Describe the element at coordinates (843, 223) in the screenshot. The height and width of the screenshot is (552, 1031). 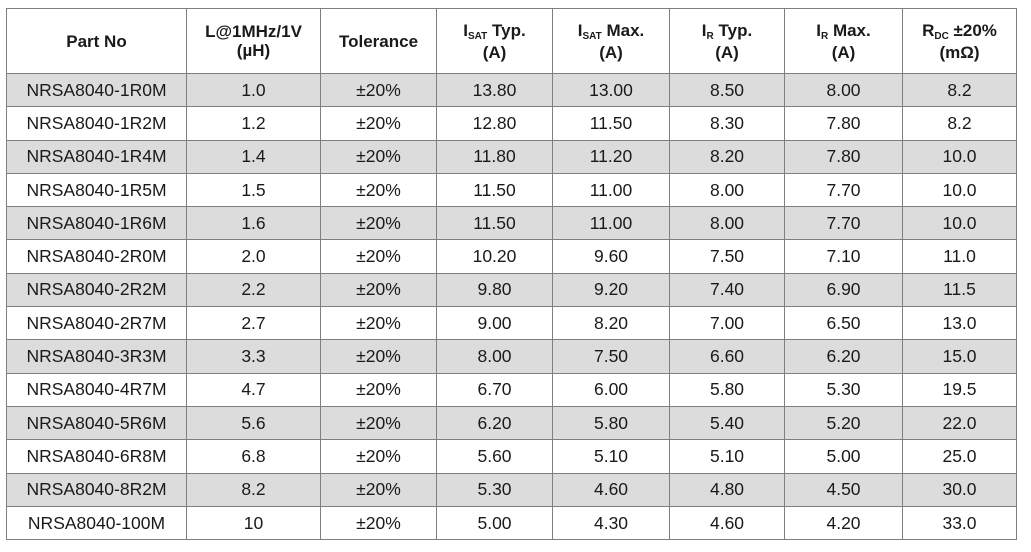
I see `cell-ir-max: 7.70` at that location.